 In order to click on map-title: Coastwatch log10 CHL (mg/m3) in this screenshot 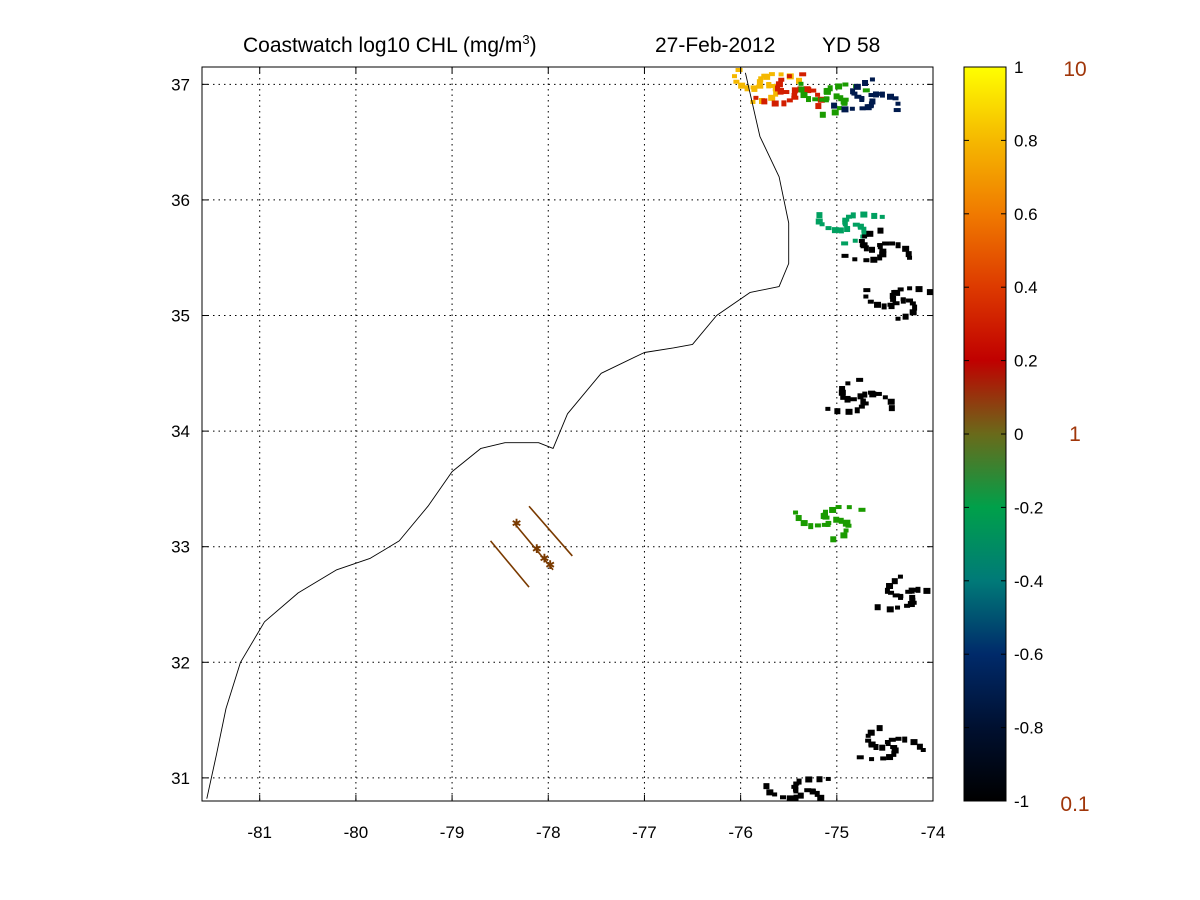, I will do `click(390, 44)`.